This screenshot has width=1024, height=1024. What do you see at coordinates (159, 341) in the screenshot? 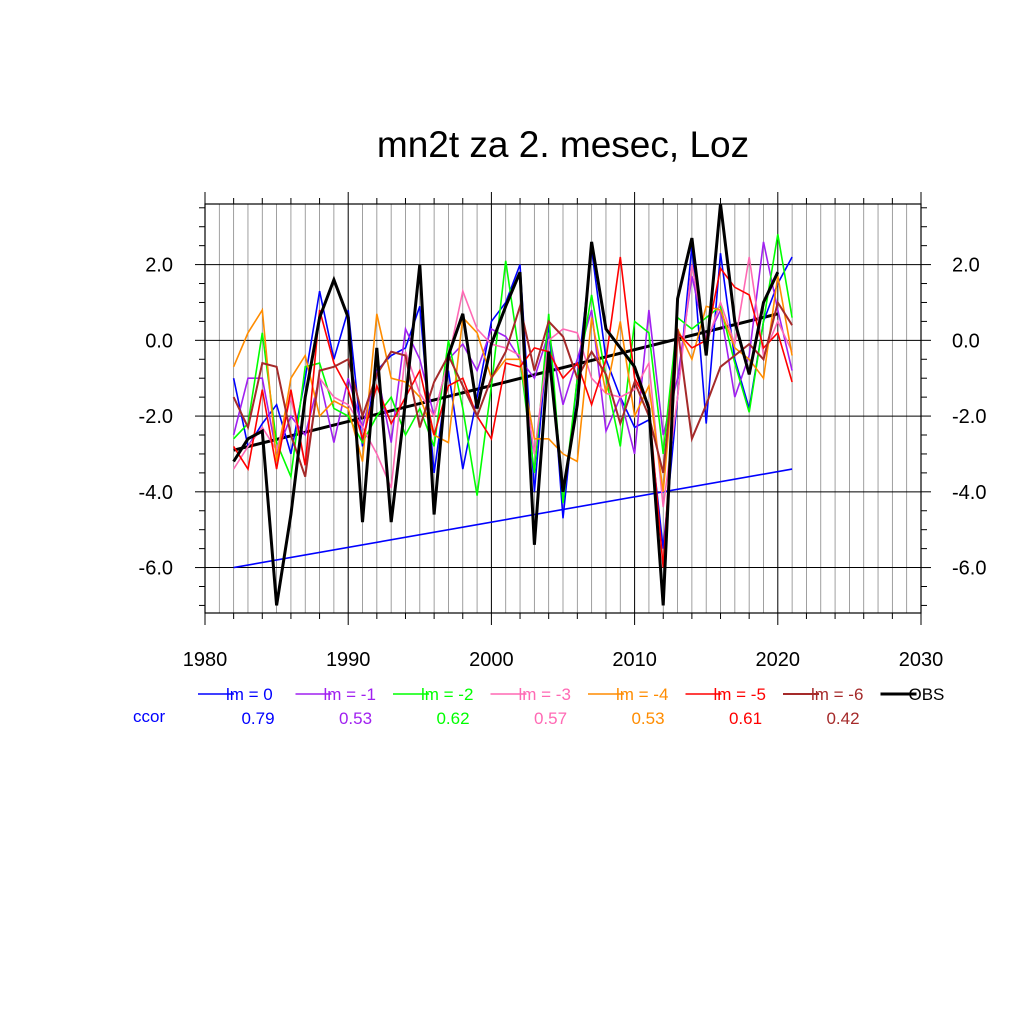
I see `y-tick-label-left: 0.0` at bounding box center [159, 341].